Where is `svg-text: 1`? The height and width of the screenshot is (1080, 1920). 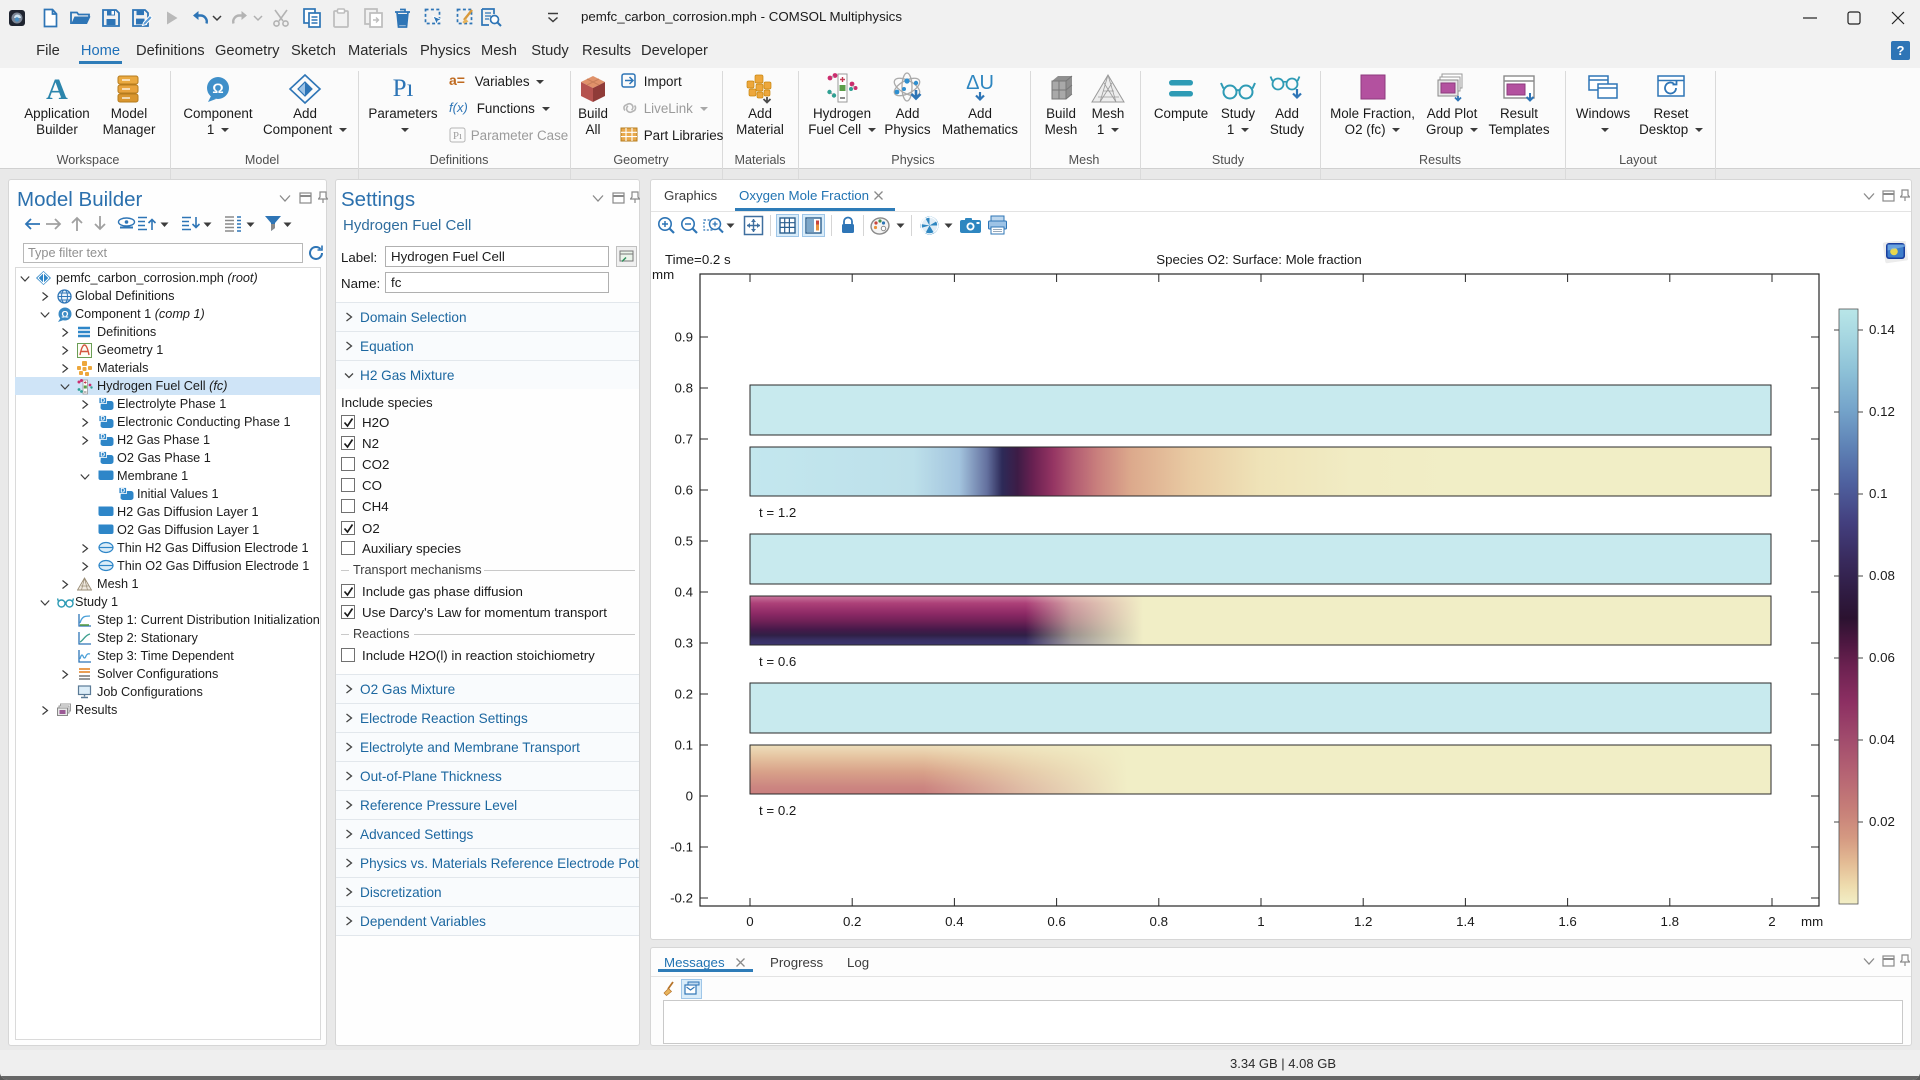 svg-text: 1 is located at coordinates (1260, 921).